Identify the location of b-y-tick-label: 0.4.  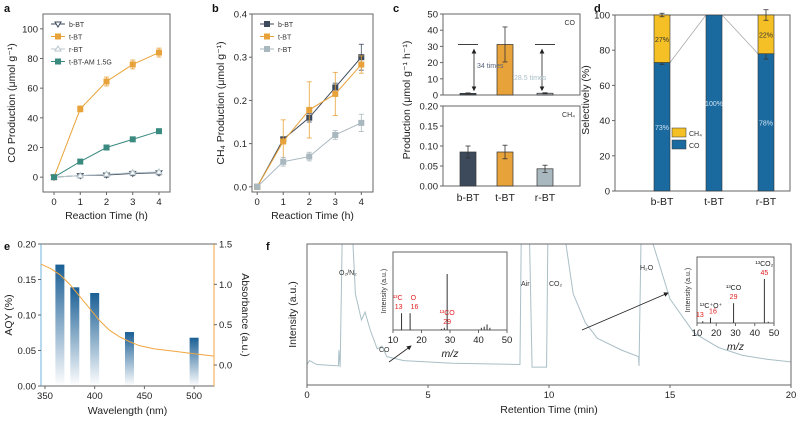
(240, 15).